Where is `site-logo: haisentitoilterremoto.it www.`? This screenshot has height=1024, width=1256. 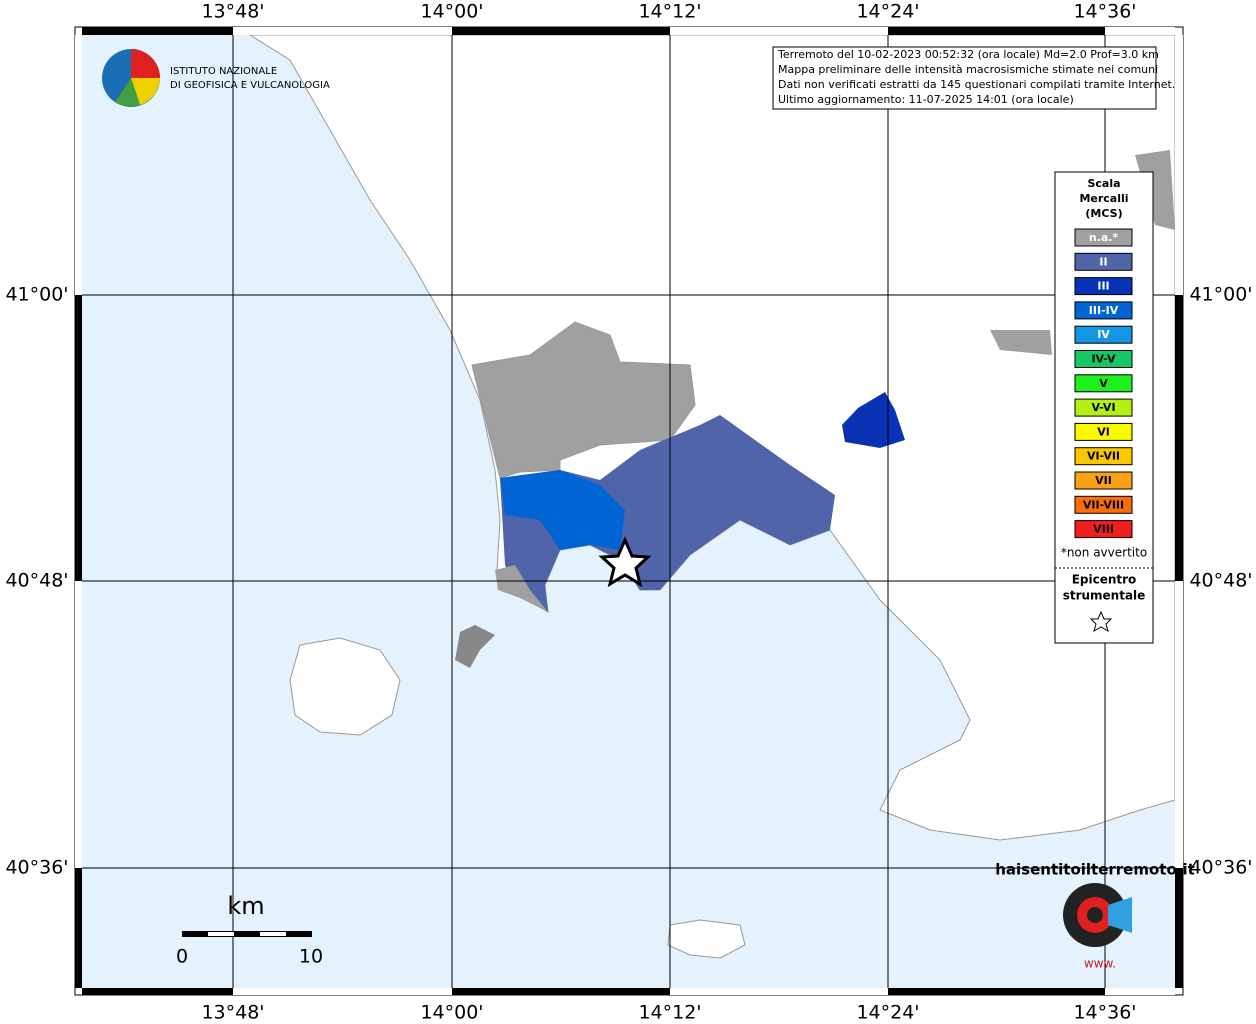 site-logo: haisentitoilterremoto.it www. is located at coordinates (1095, 916).